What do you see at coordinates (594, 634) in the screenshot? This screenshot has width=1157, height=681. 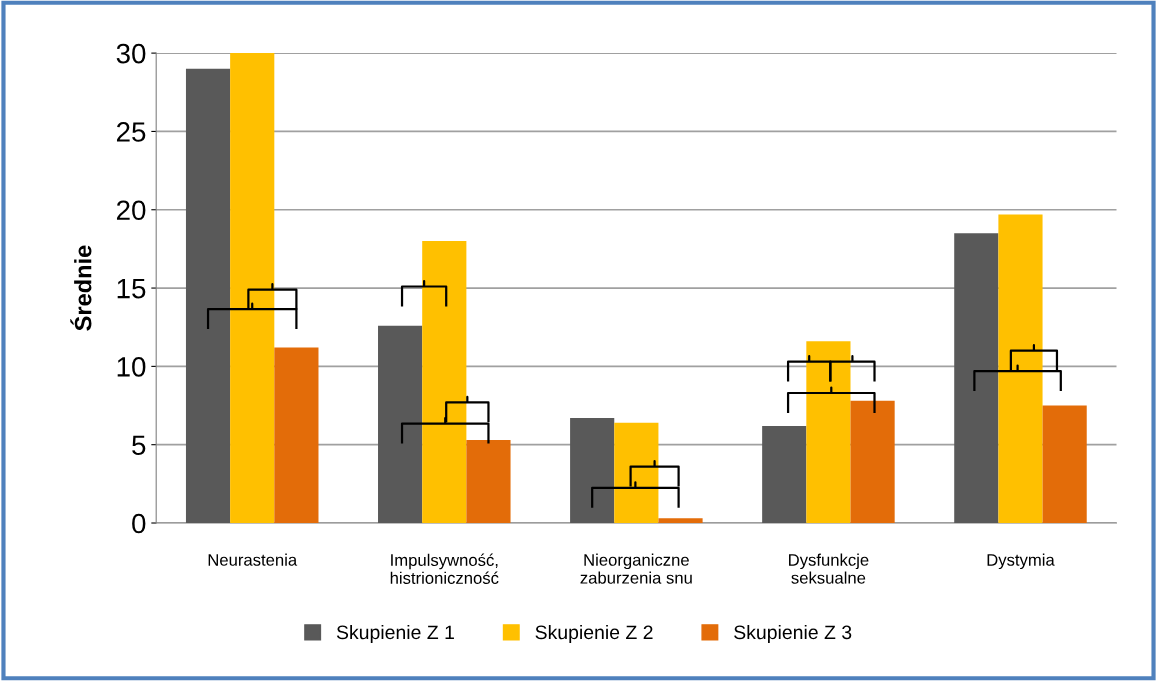 I see `legend-label: Skupienie Z 2` at bounding box center [594, 634].